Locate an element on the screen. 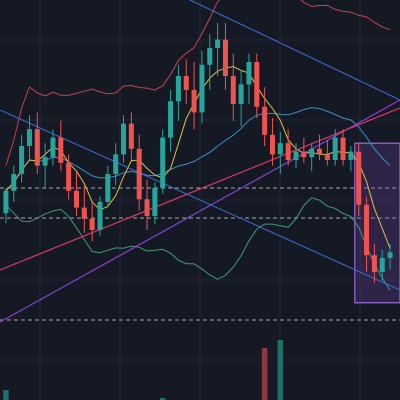  trend-line-upper is located at coordinates (294, 50).